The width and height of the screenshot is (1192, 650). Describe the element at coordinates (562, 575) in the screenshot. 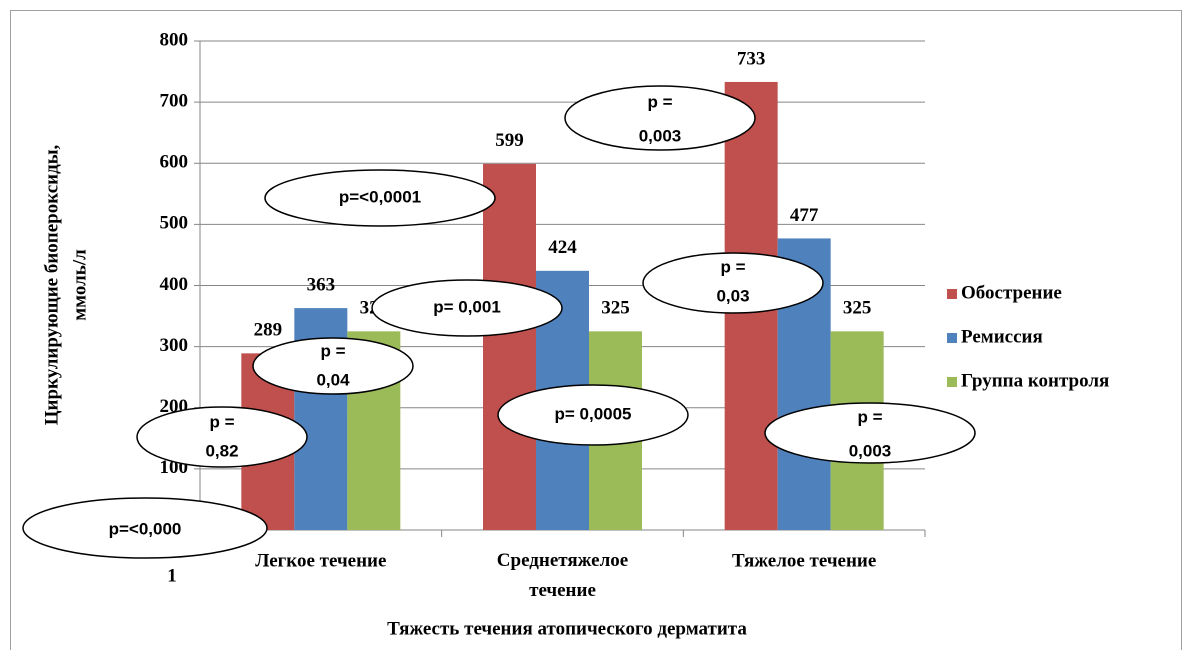

I see `x-tick-label: Среднетяжелое течение` at that location.